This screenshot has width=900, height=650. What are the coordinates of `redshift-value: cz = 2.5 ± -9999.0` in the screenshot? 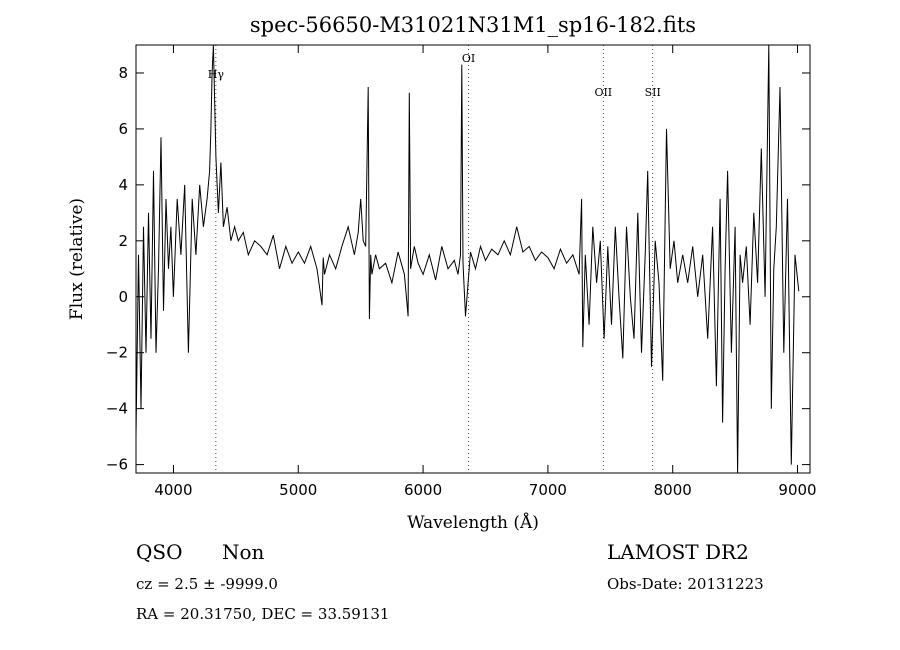 It's located at (207, 584).